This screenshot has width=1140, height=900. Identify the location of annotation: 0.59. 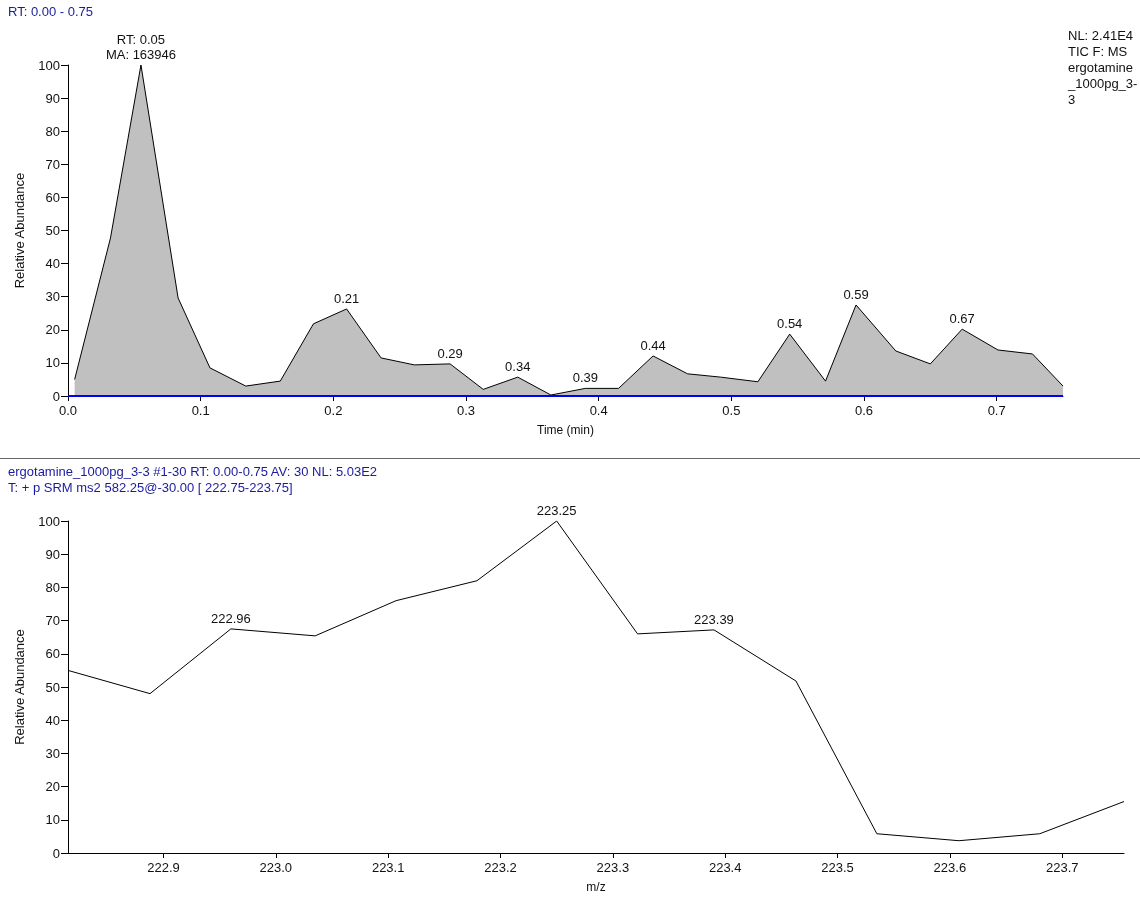
(856, 294).